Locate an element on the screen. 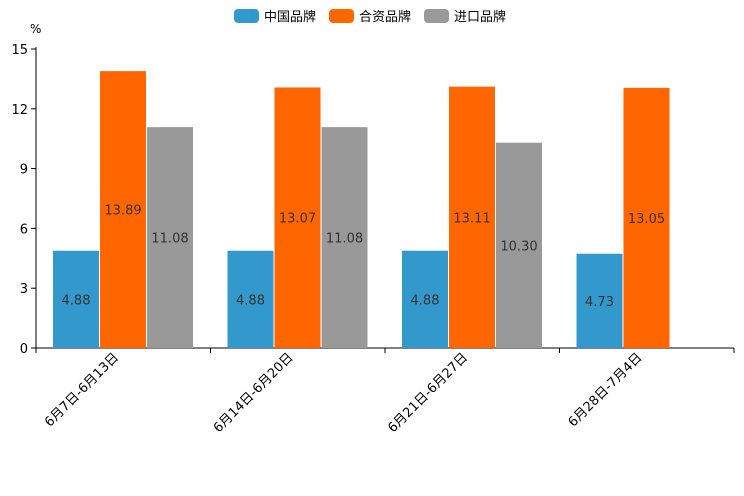 The height and width of the screenshot is (496, 744). legend-item: 中国品牌 is located at coordinates (275, 17).